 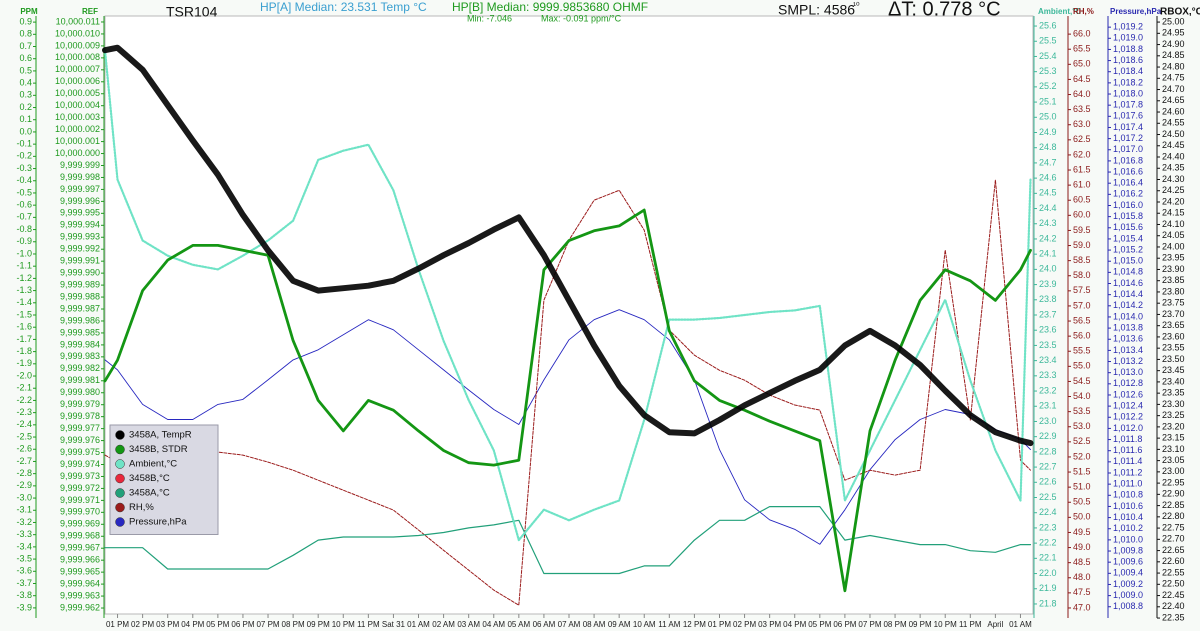 What do you see at coordinates (1173, 426) in the screenshot?
I see `y-tick-label: 23.20` at bounding box center [1173, 426].